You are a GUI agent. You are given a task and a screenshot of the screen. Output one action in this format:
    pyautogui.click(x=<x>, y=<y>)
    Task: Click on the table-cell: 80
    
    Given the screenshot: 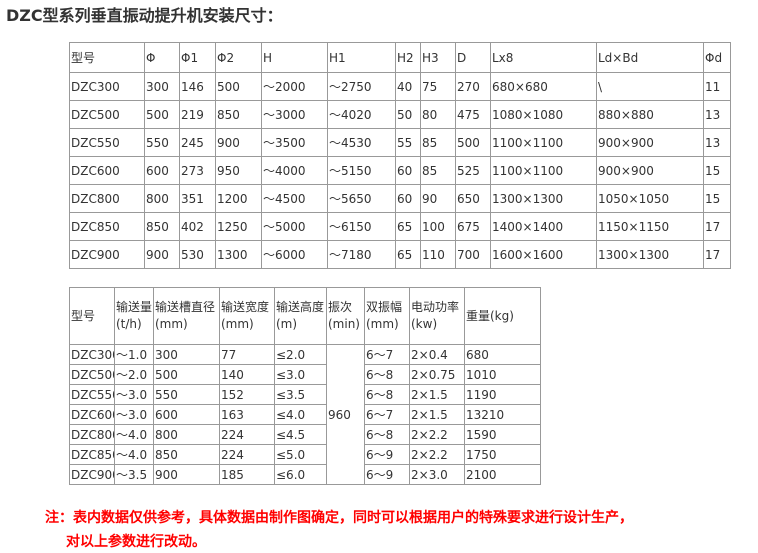 What is the action you would take?
    pyautogui.click(x=438, y=114)
    